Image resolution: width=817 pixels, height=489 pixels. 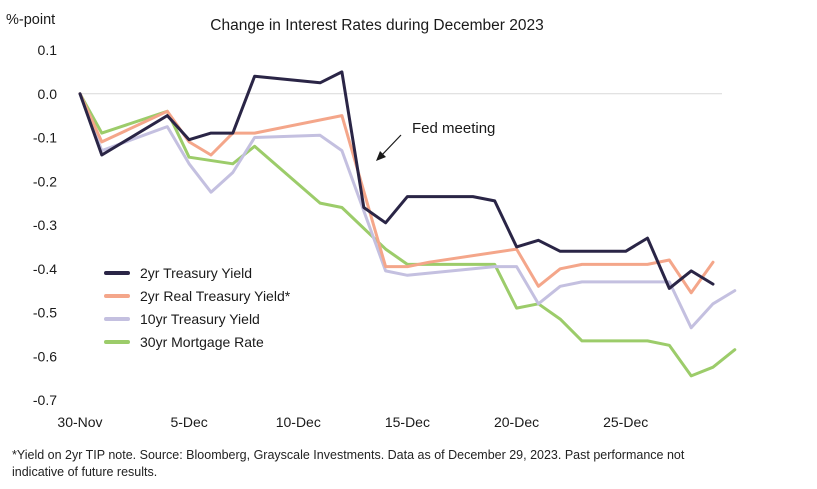 What do you see at coordinates (200, 319) in the screenshot?
I see `legend-label: 10yr Treasury Yield` at bounding box center [200, 319].